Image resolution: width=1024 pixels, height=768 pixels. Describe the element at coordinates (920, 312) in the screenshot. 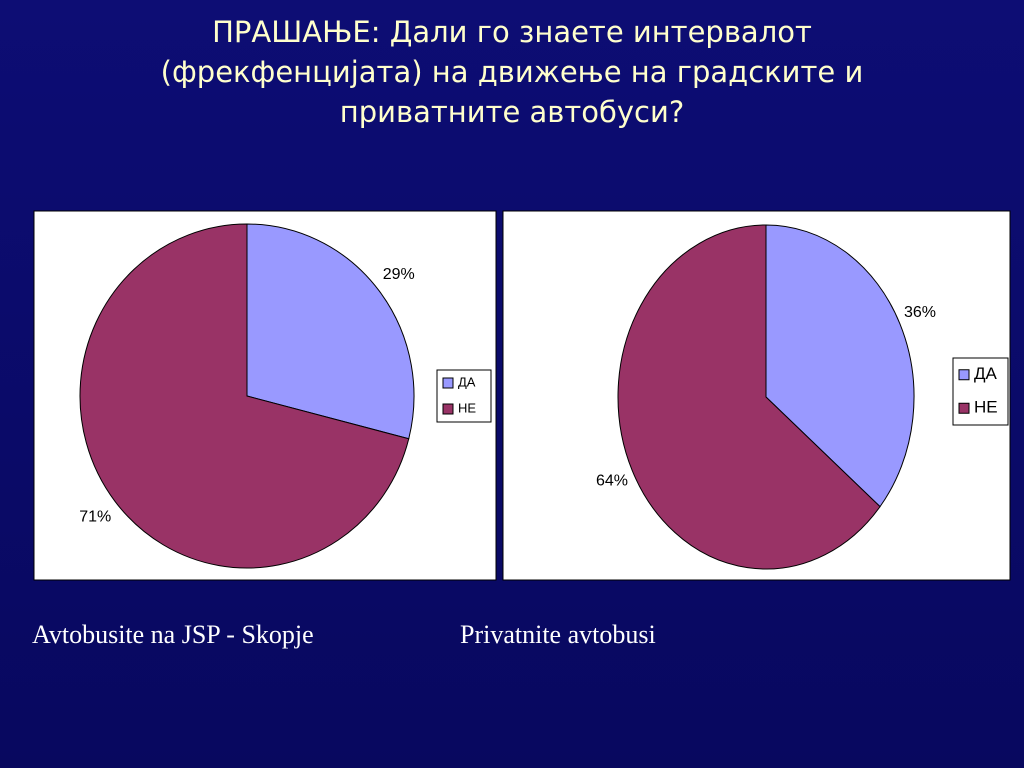

I see `data-label: 36%` at that location.